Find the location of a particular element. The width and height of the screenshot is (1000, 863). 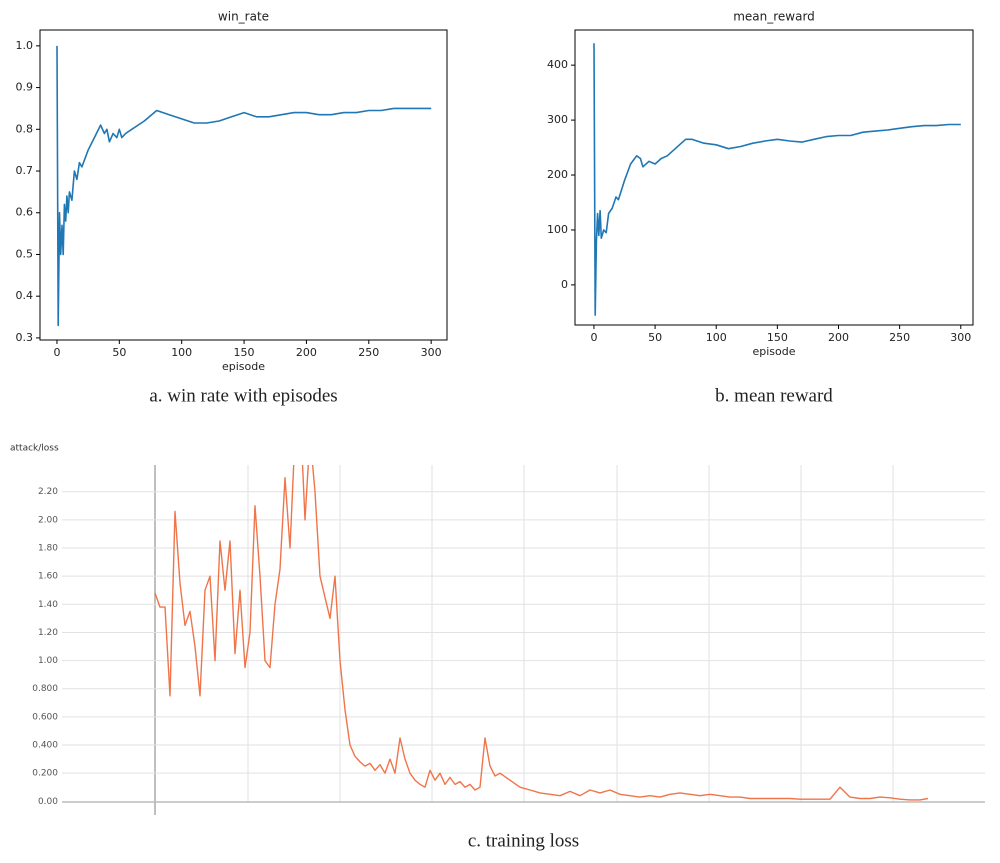

y-tick-label: 1.20 is located at coordinates (48, 633).